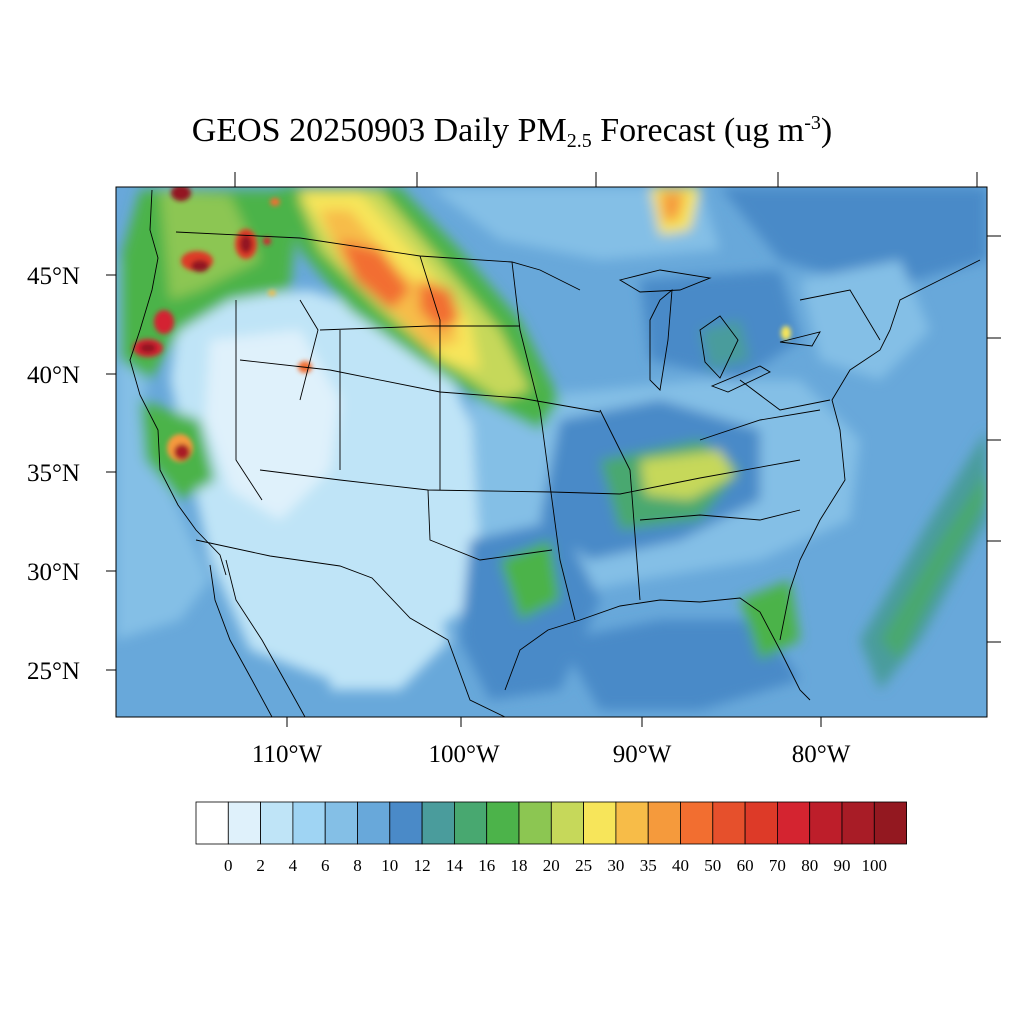  What do you see at coordinates (53, 671) in the screenshot?
I see `lat-label: 25°N` at bounding box center [53, 671].